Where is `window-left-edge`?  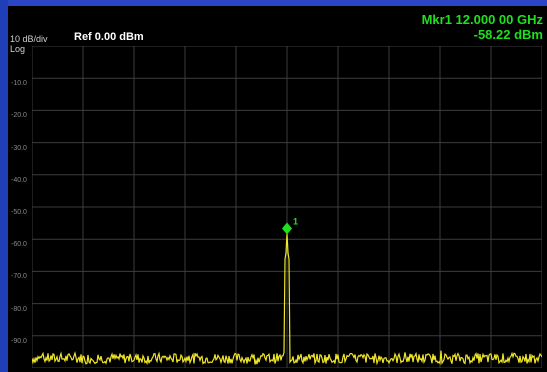
window-left-edge is located at coordinates (4, 186).